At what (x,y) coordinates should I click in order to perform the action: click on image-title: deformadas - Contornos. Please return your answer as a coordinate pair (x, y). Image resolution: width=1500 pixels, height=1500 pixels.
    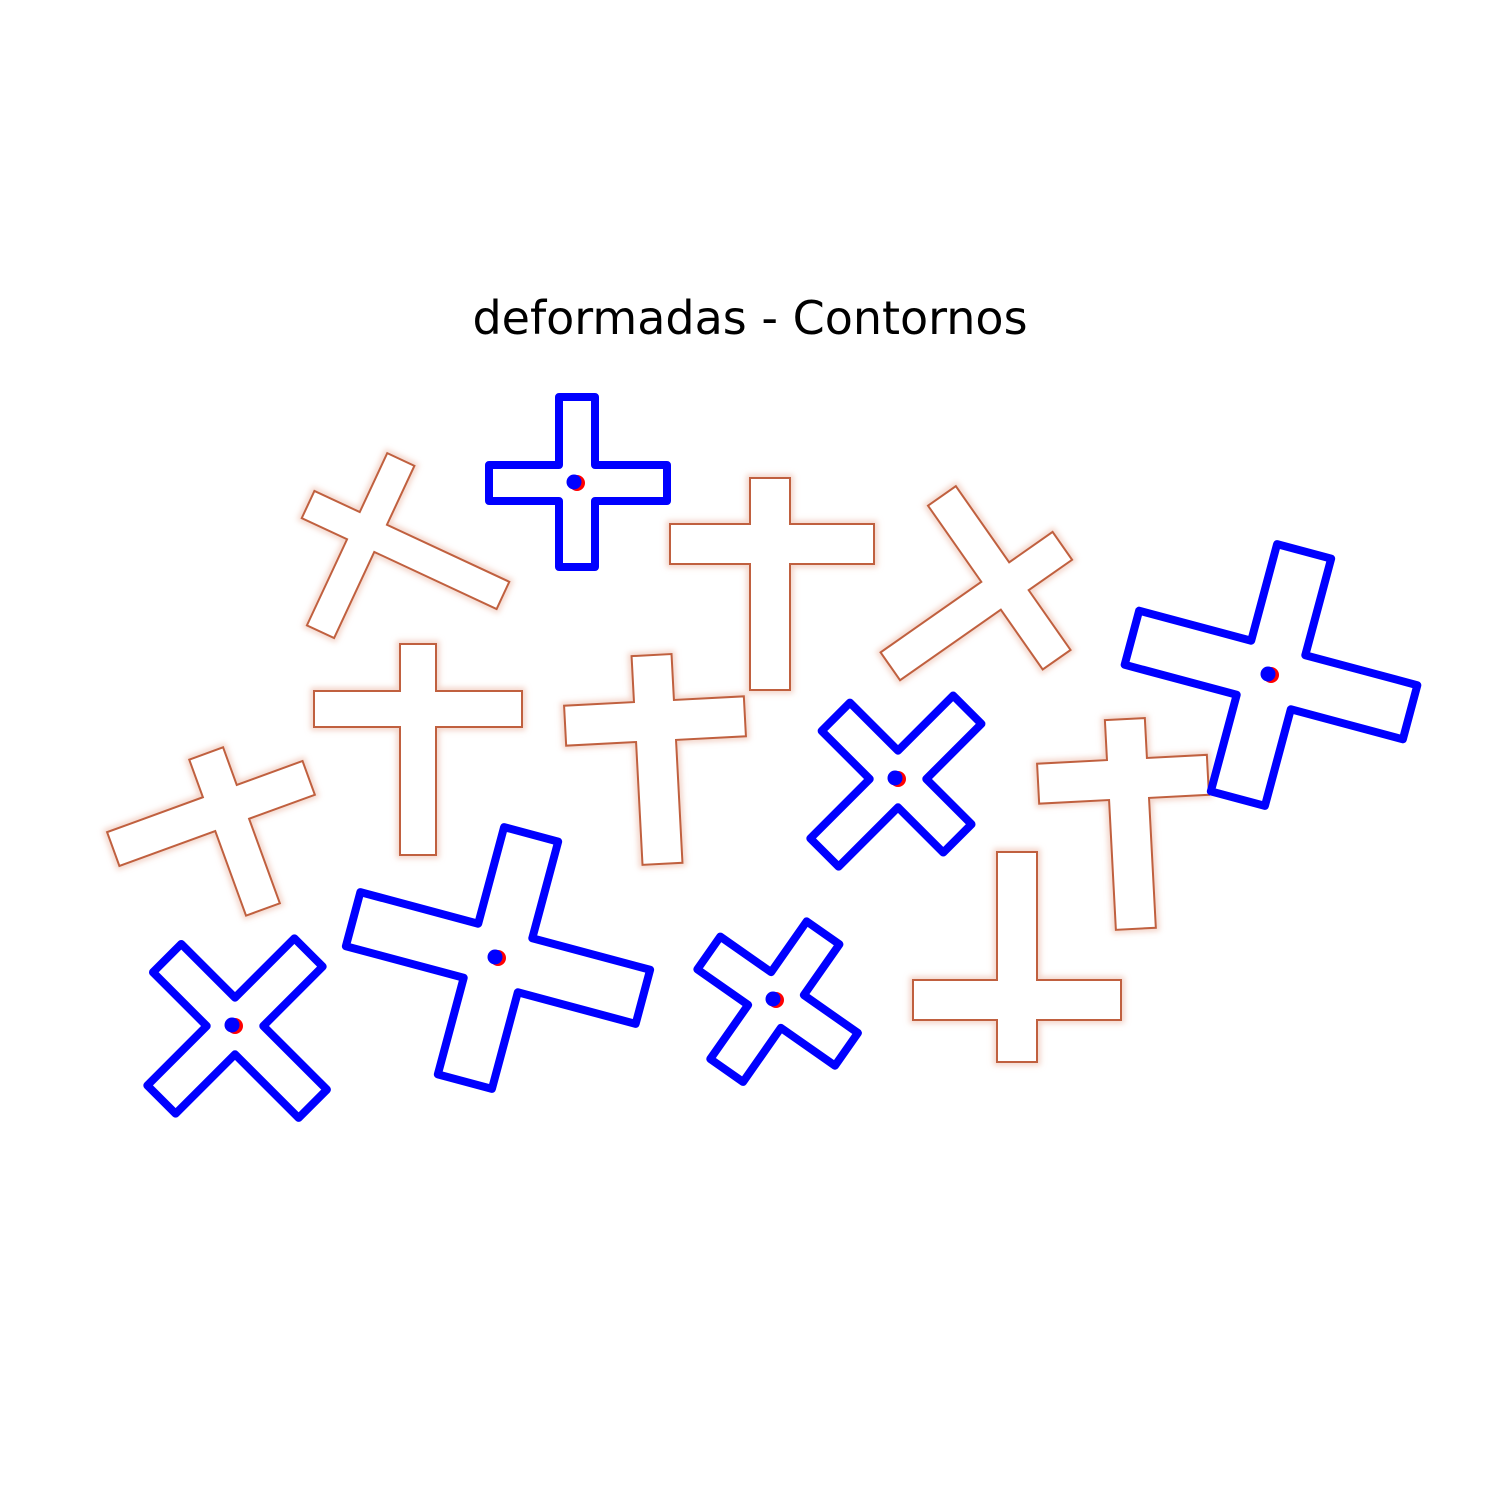
    Looking at the image, I should click on (750, 318).